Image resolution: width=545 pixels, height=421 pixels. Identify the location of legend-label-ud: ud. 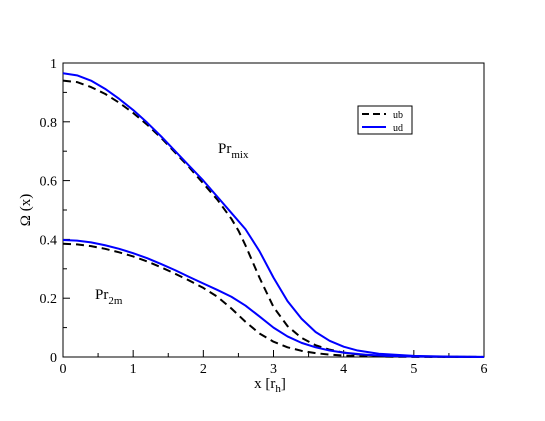
(398, 128).